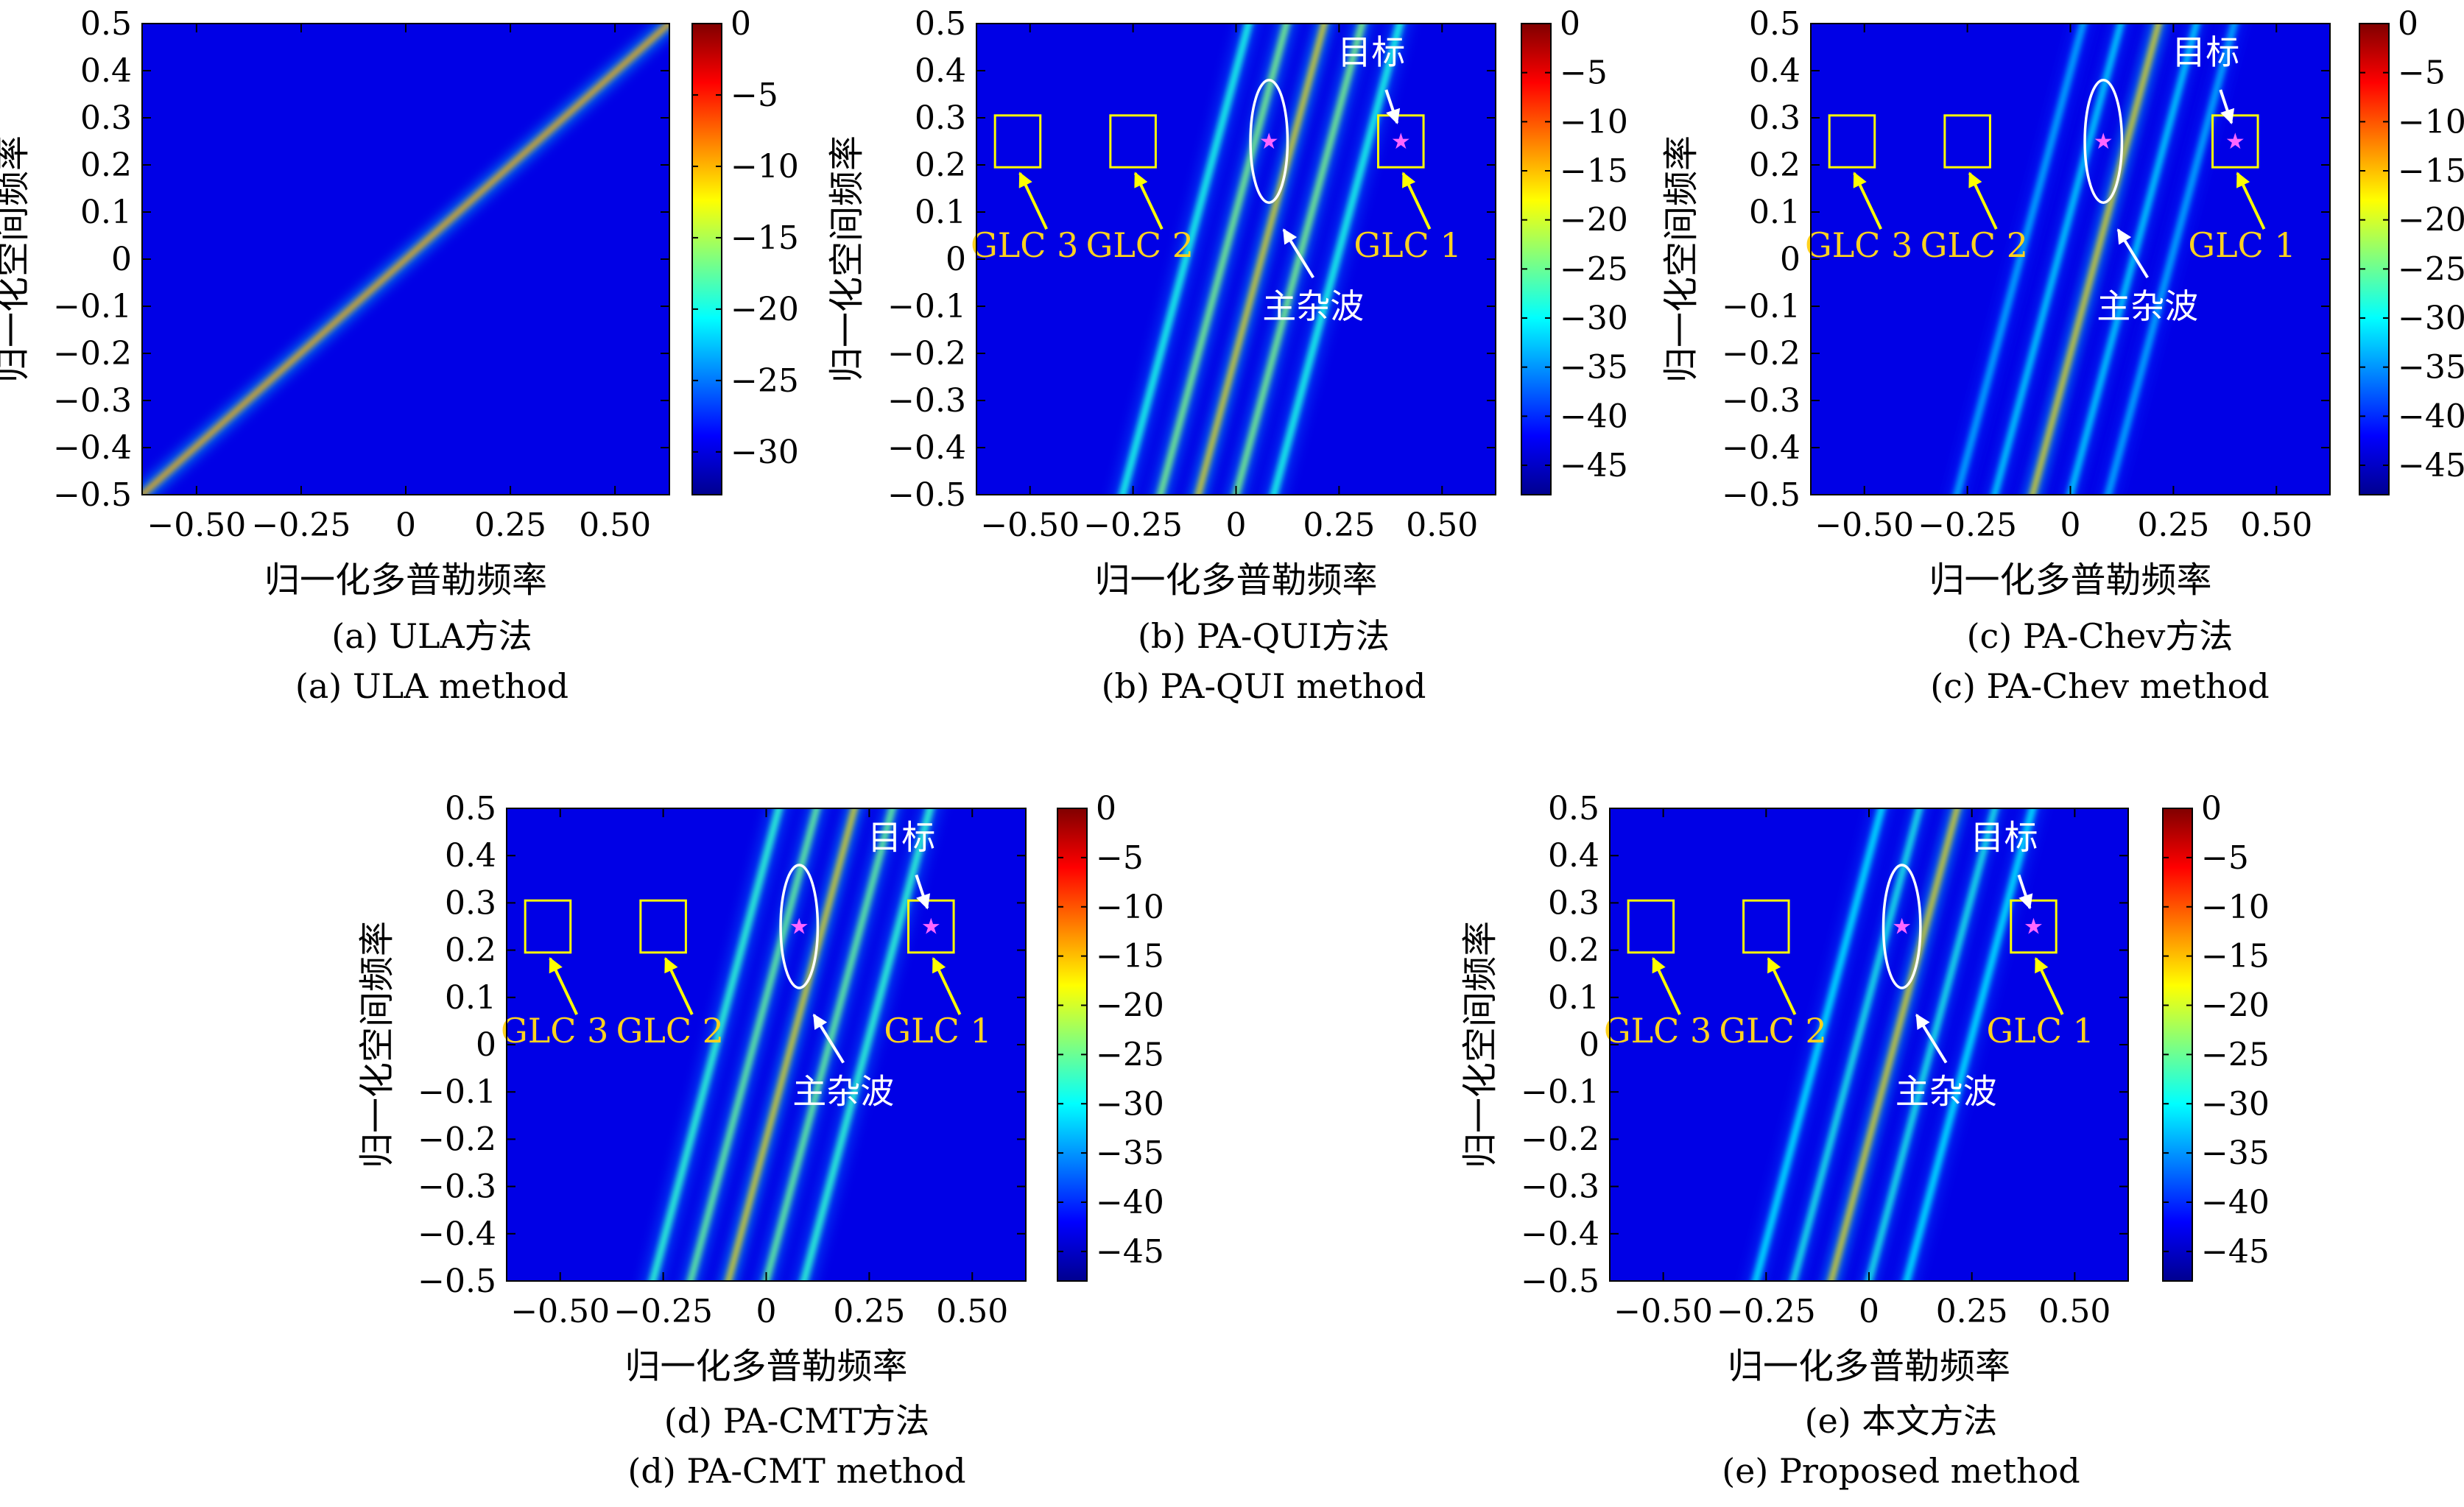 The height and width of the screenshot is (1507, 2464). I want to click on target-arrow, so click(2227, 106).